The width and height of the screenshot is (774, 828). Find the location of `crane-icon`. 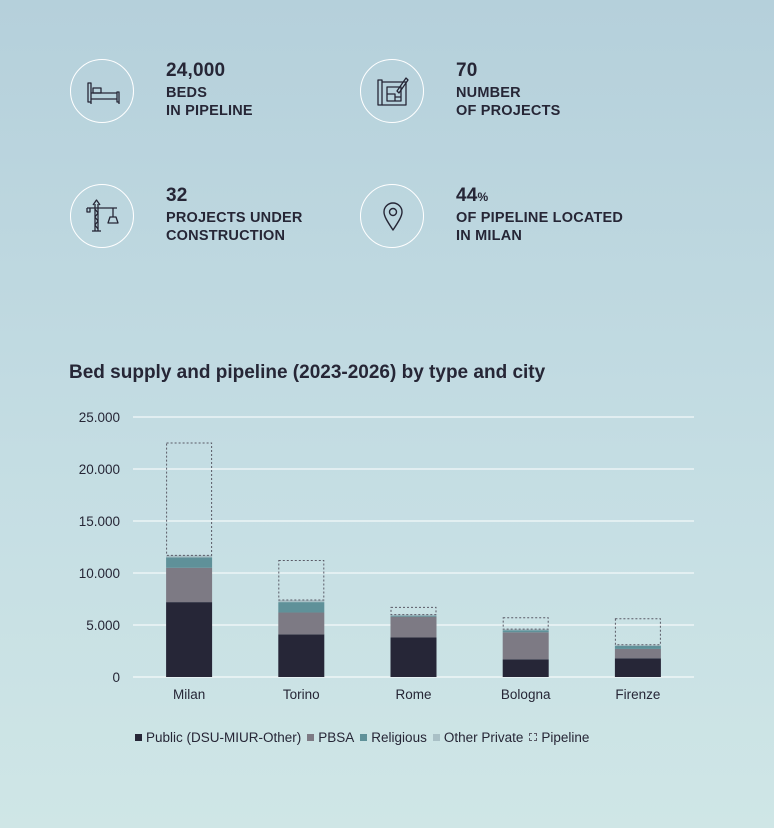

crane-icon is located at coordinates (102, 216).